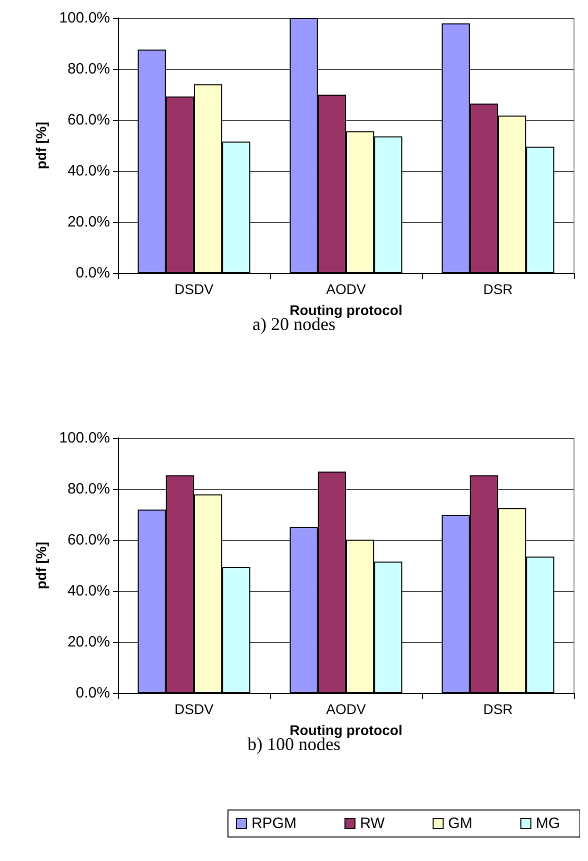 The image size is (588, 861). What do you see at coordinates (373, 823) in the screenshot?
I see `legend-label: RW` at bounding box center [373, 823].